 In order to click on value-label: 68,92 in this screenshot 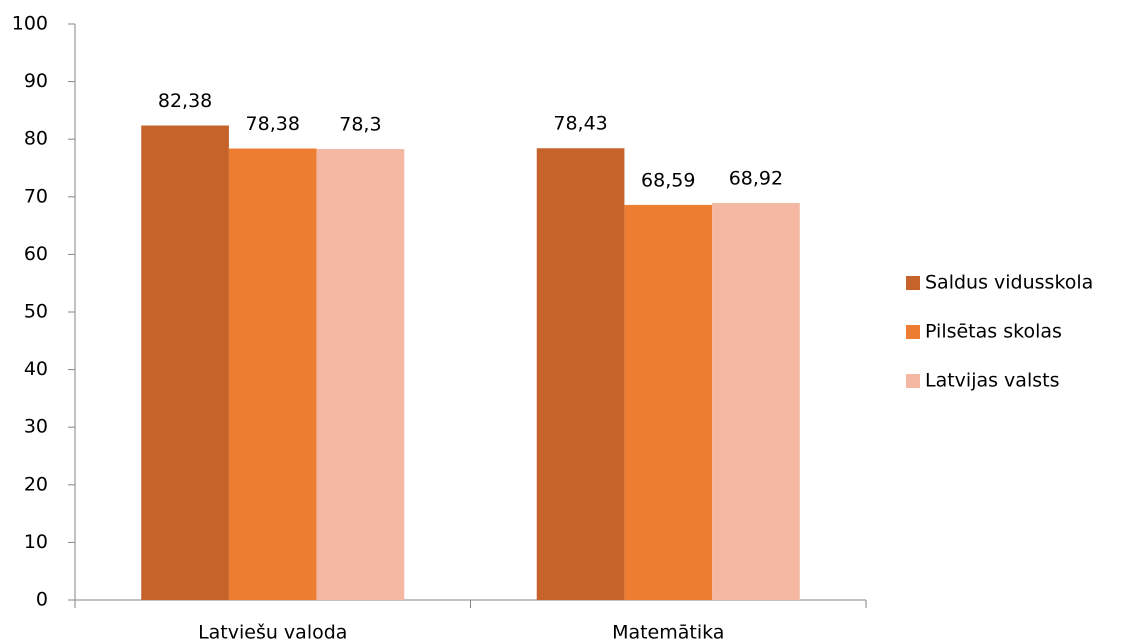, I will do `click(756, 179)`.